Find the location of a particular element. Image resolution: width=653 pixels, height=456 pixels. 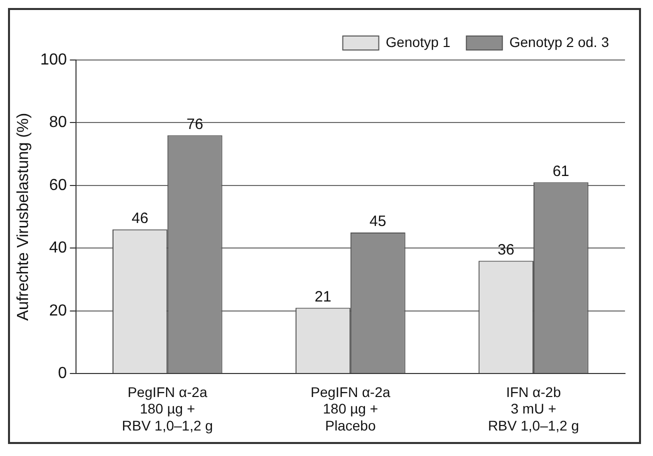

x-tick-label: IFN α-2b 3 mU + RBV 1,0–1,2 g is located at coordinates (534, 409).